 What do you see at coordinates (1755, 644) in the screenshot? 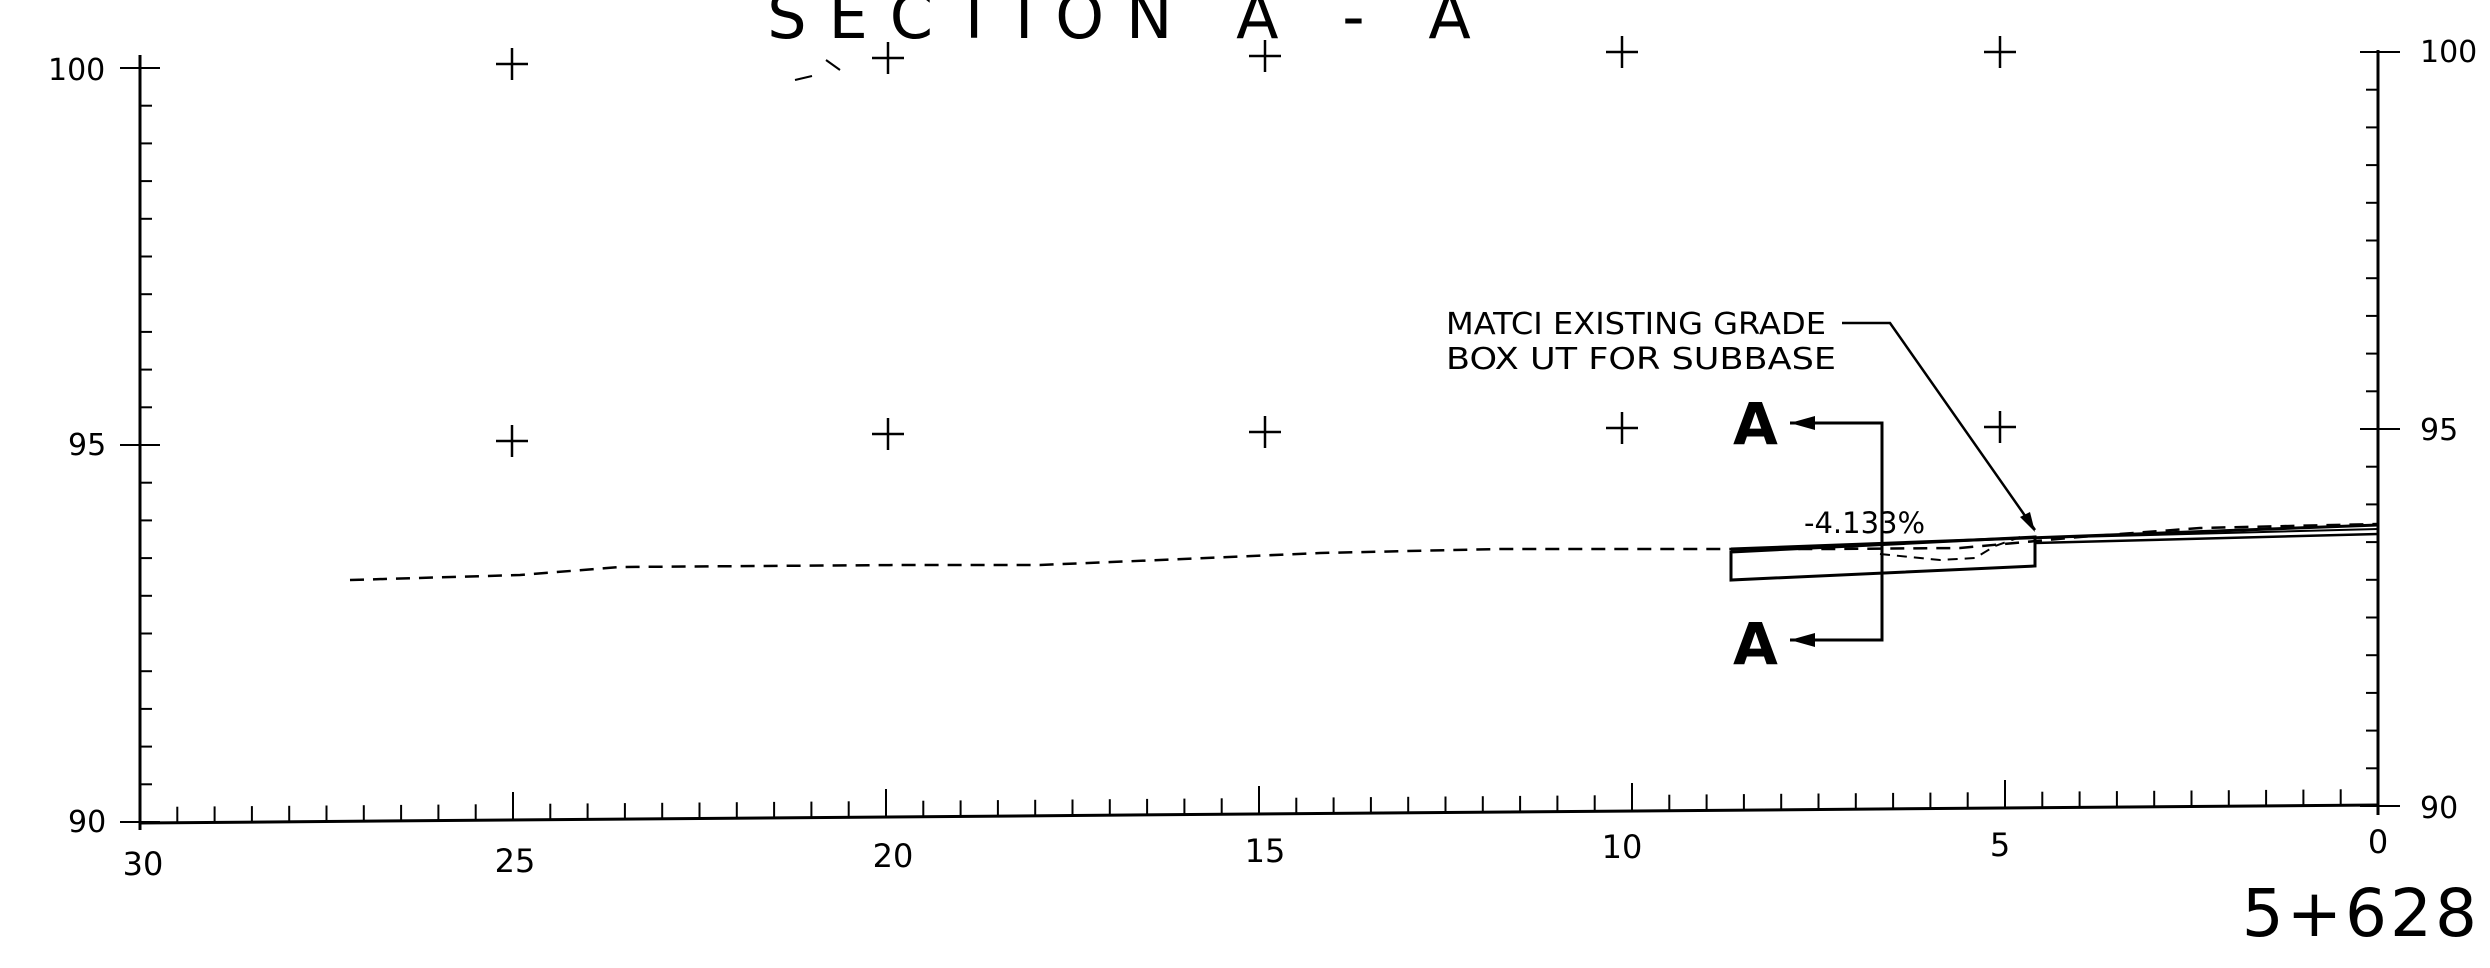
I see `section-marker-bottom-label: A` at bounding box center [1755, 644].